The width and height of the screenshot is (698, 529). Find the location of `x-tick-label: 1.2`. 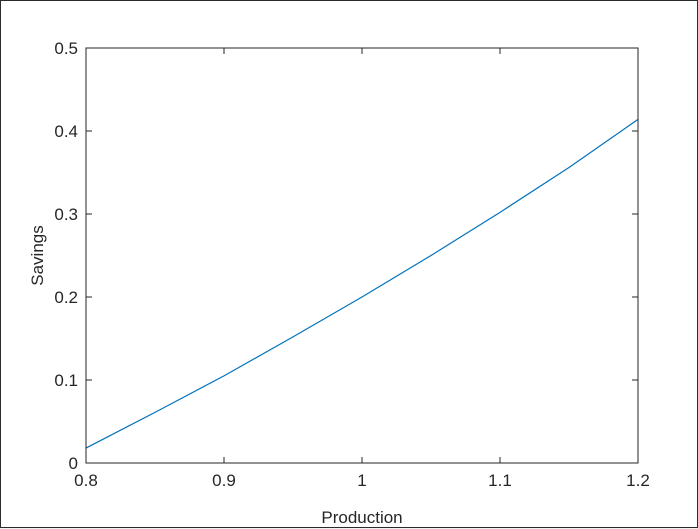

x-tick-label: 1.2 is located at coordinates (638, 480).